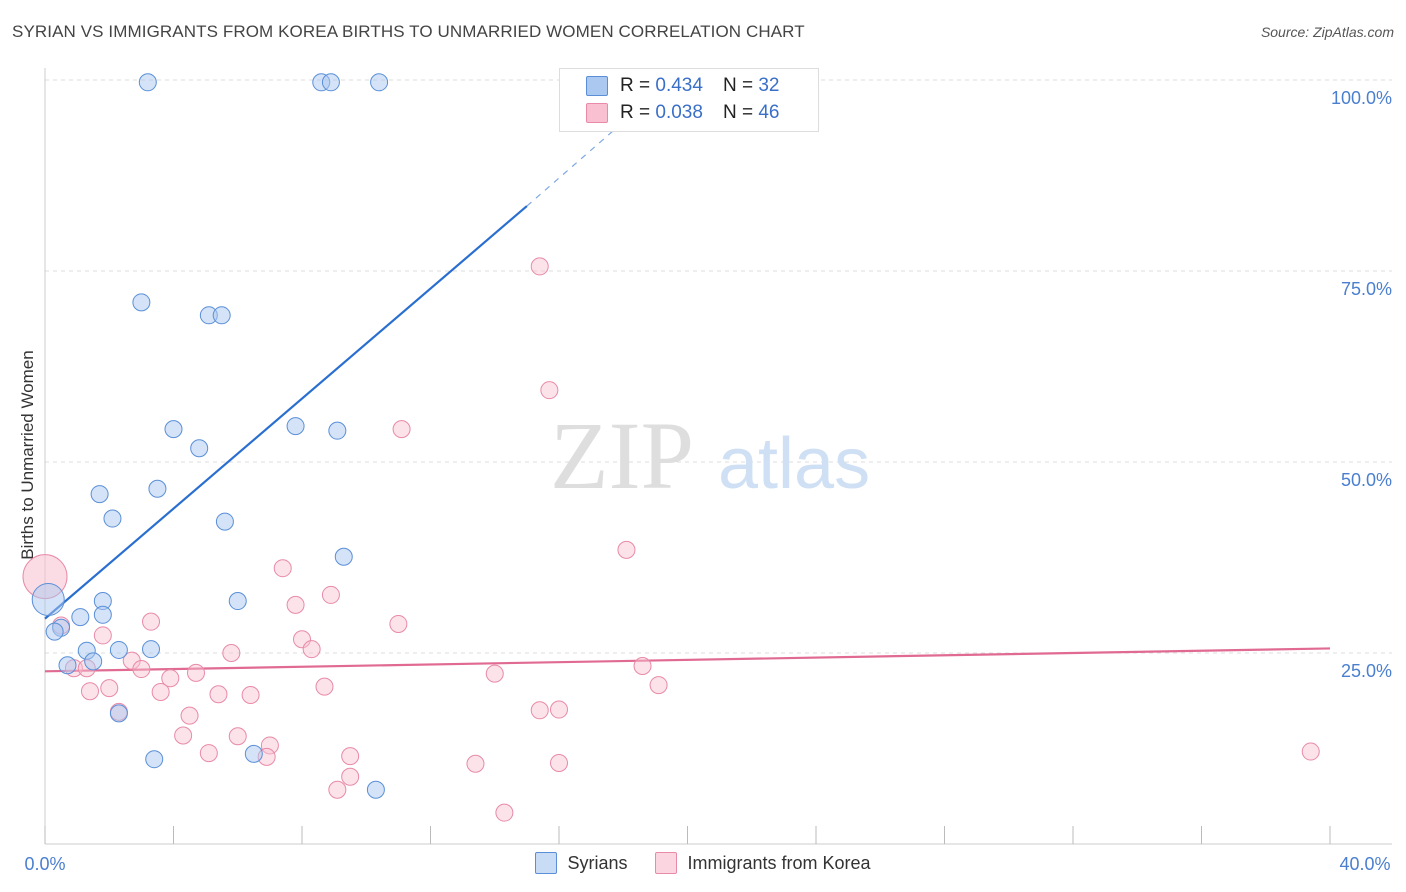 The height and width of the screenshot is (892, 1406). Describe the element at coordinates (1364, 864) in the screenshot. I see `x-tick-label: 40.0%` at that location.